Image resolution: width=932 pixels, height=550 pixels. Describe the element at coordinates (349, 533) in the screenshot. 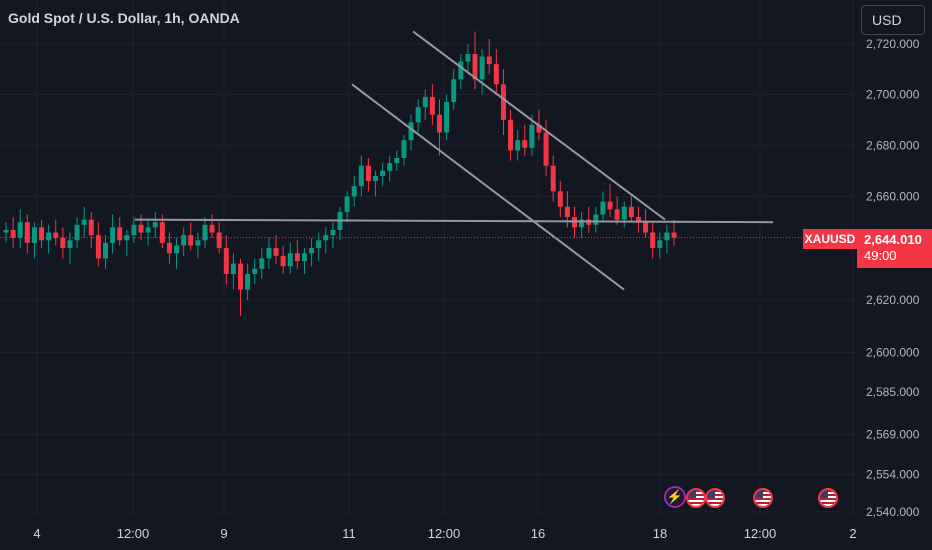

I see `time-tick-label: 11` at that location.